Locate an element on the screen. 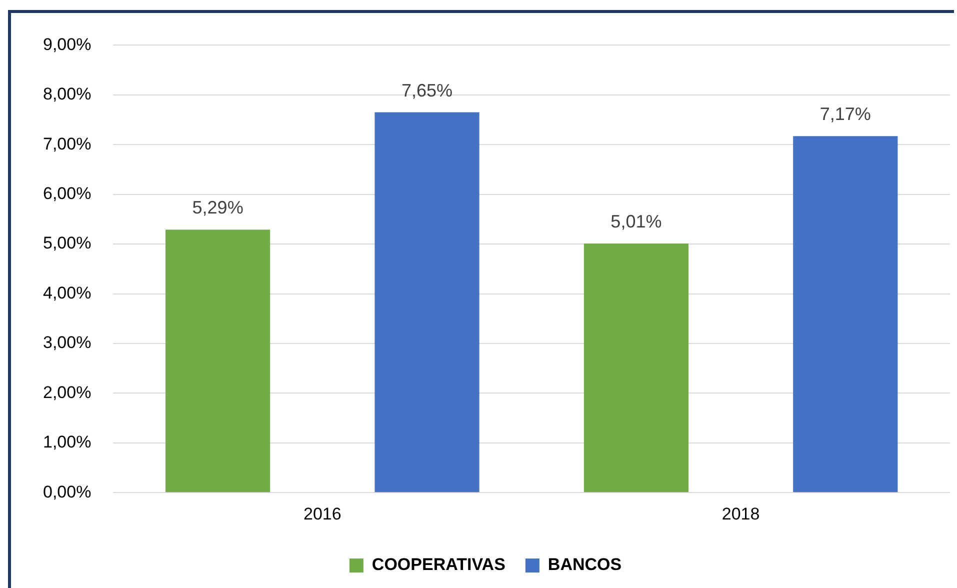 This screenshot has width=957, height=588. x-tick-label: 2018 is located at coordinates (741, 514).